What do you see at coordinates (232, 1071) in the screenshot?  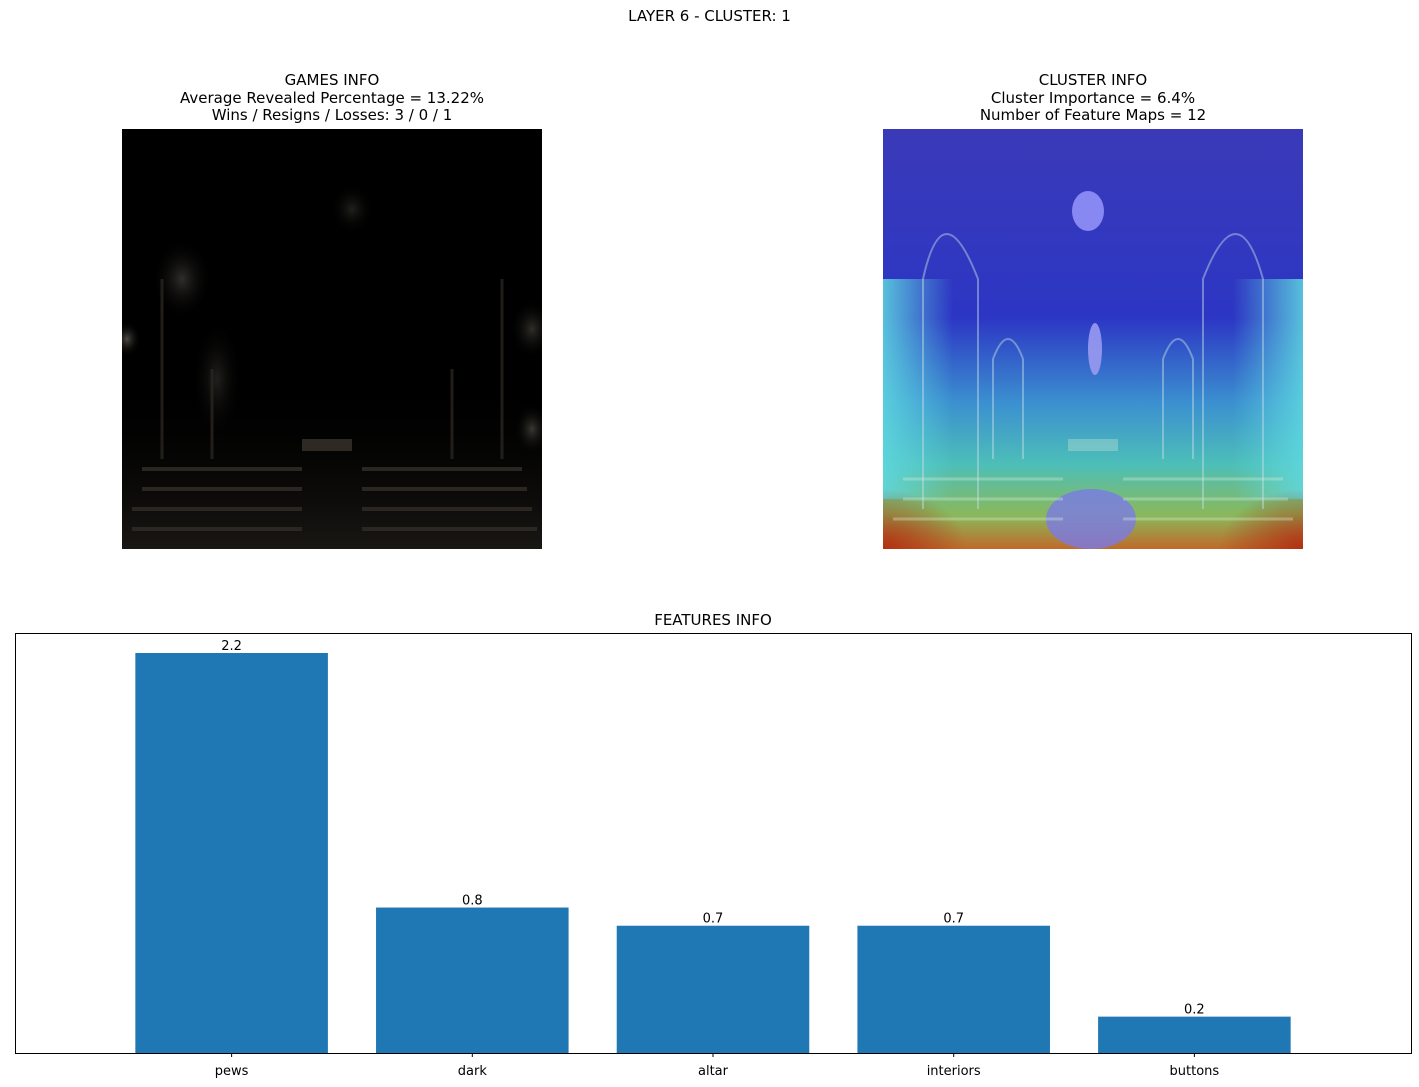 I see `x-tick-label-pews: pews` at bounding box center [232, 1071].